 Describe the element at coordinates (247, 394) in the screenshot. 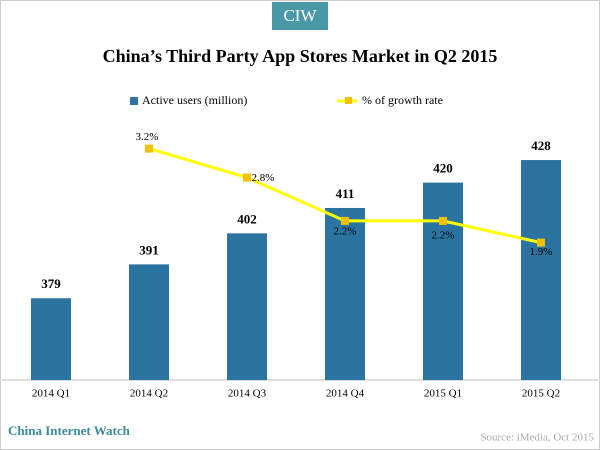

I see `x-tick-label: 2014 Q3` at that location.